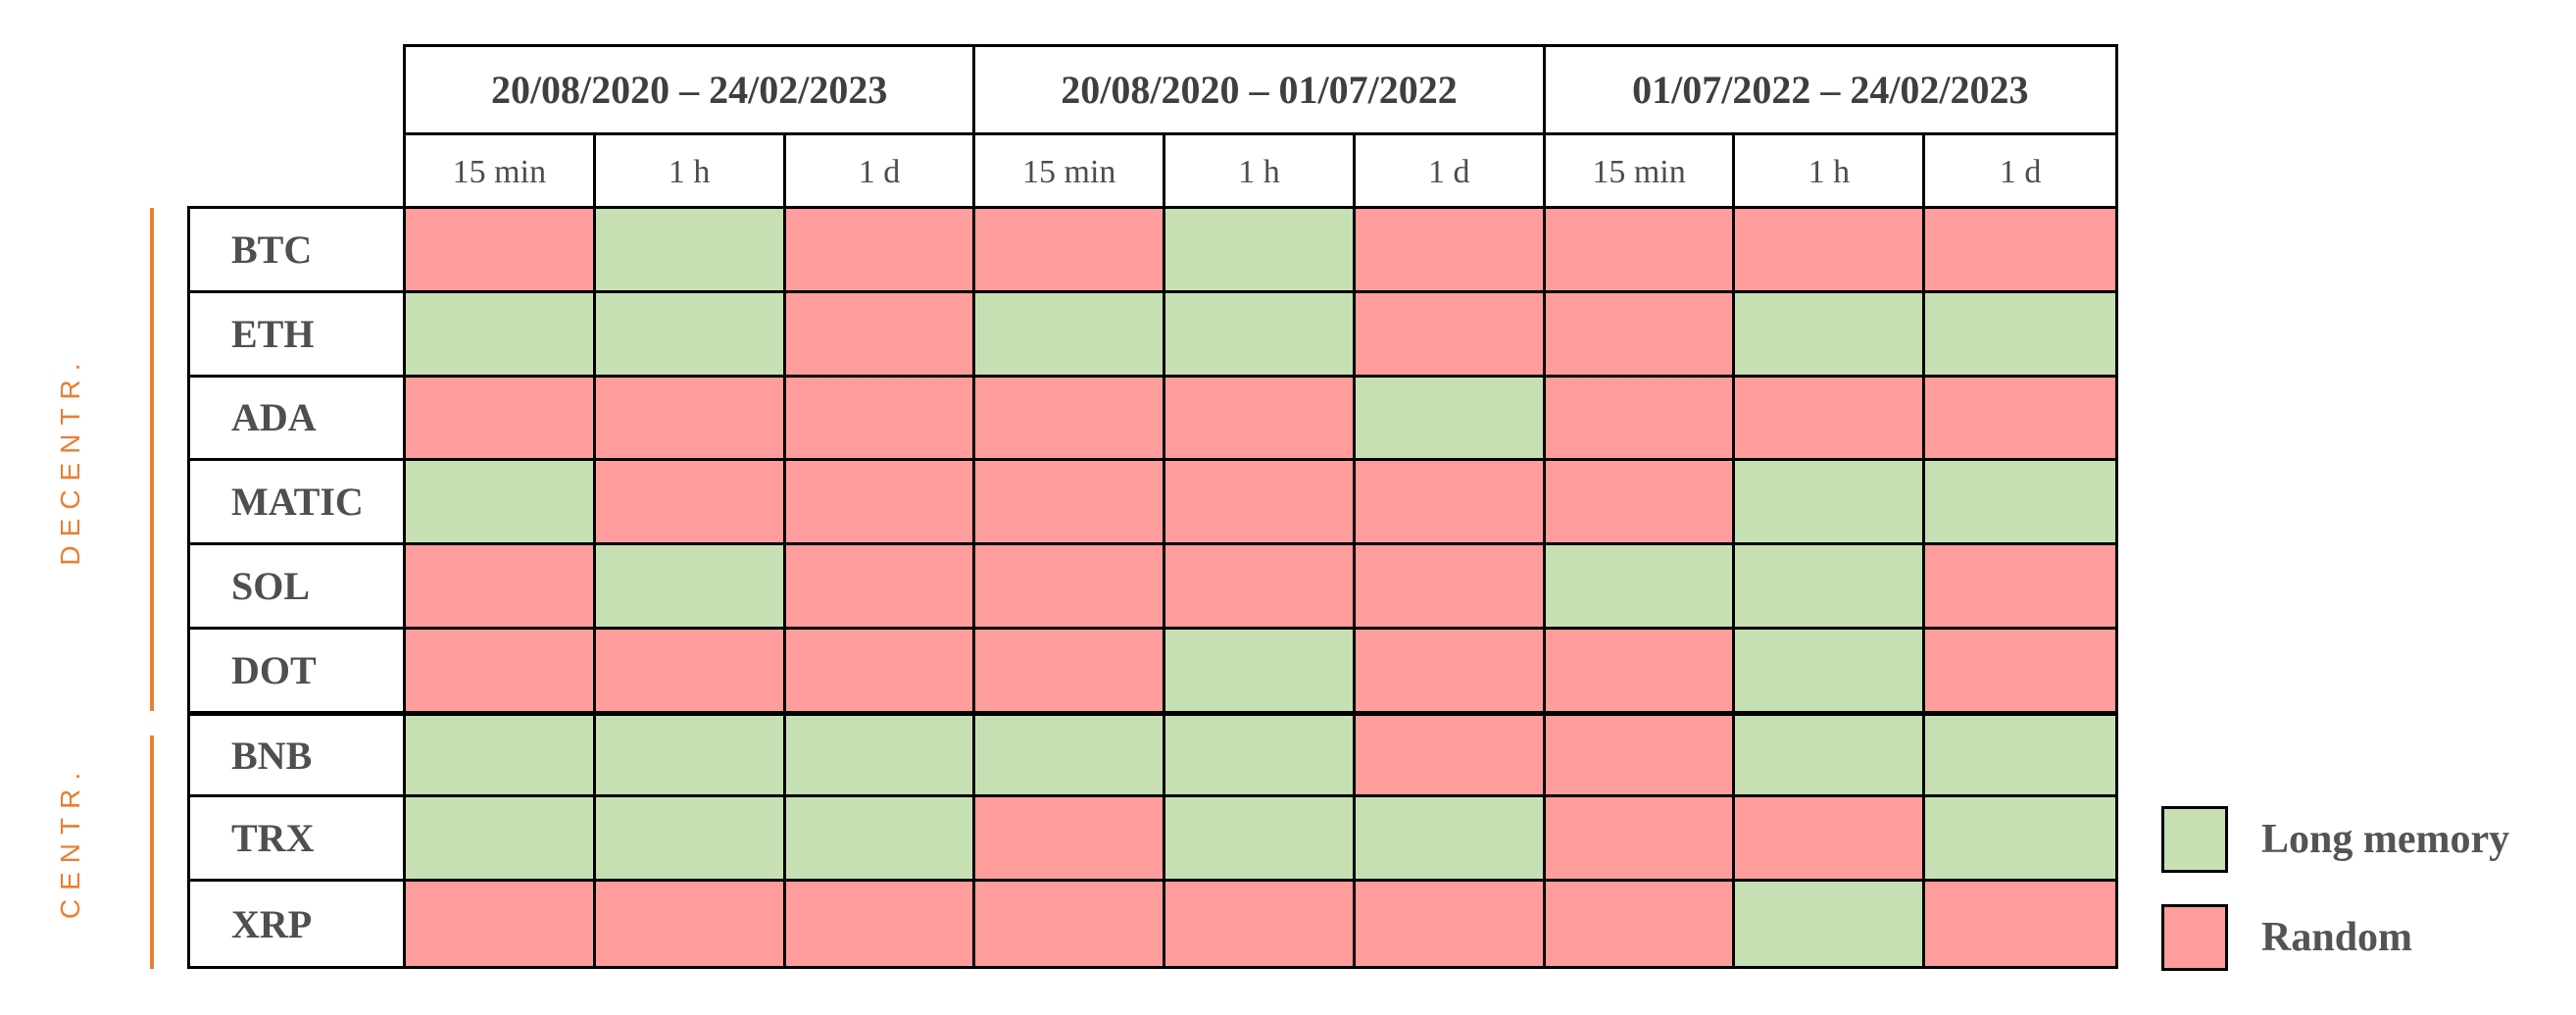 This screenshot has height=1015, width=2576. I want to click on legend-swatch-random, so click(2194, 937).